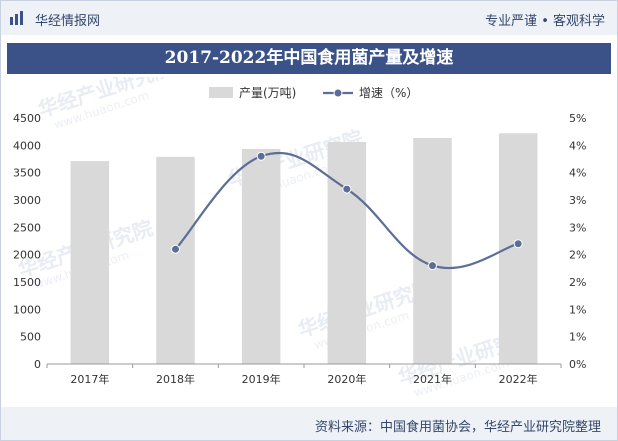  What do you see at coordinates (27, 145) in the screenshot?
I see `y-left-tick-label: 4000` at bounding box center [27, 145].